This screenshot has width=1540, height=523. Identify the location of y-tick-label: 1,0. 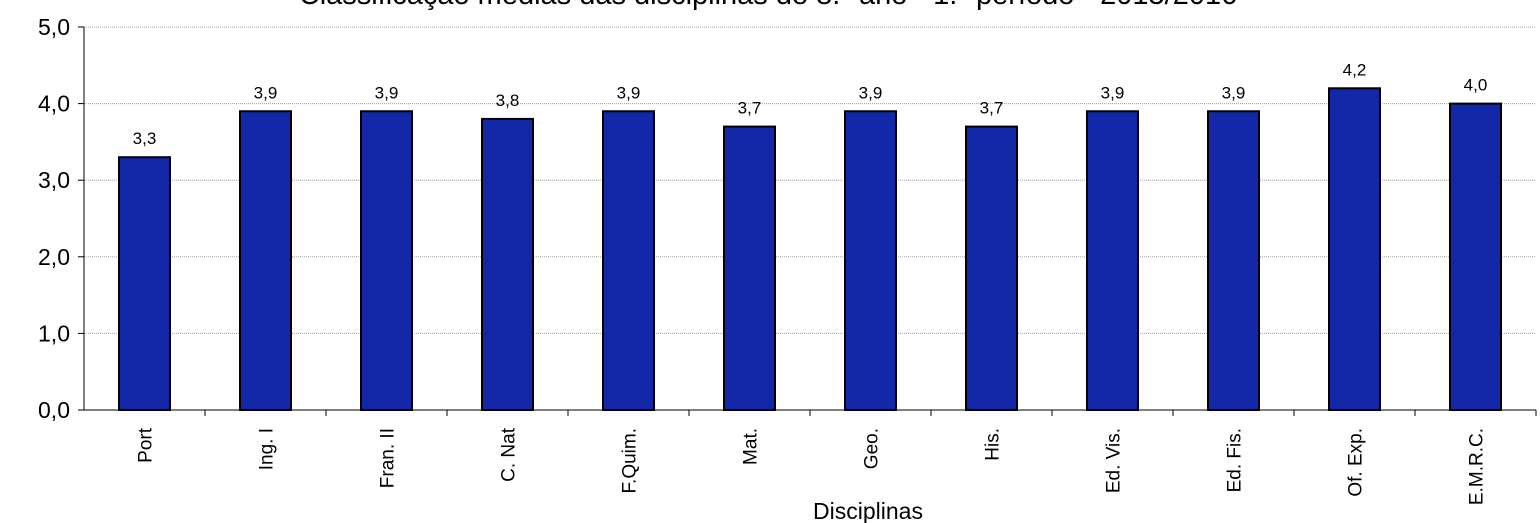
(54, 333).